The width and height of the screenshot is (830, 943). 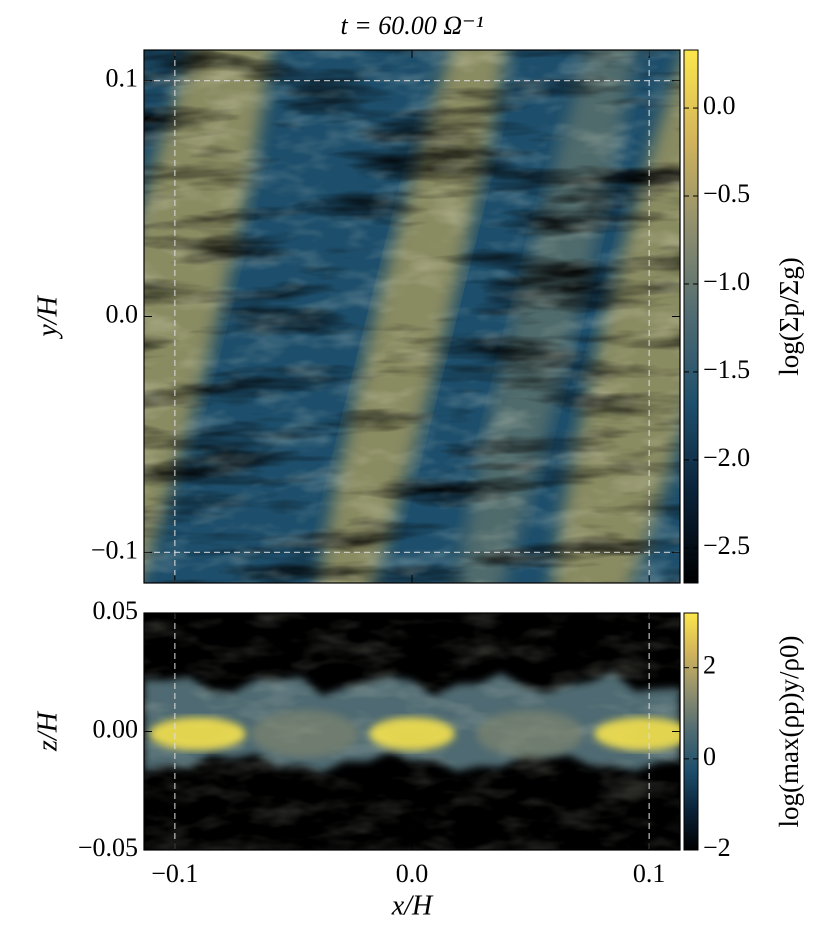 I want to click on y-tick-label: 0.0, so click(x=122, y=313).